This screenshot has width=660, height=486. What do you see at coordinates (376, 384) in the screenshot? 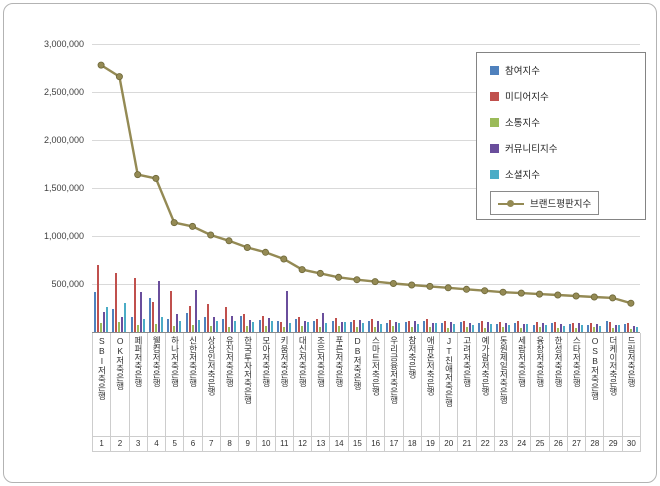
I see `x-category-cell: 스마트저축은행` at bounding box center [376, 384].